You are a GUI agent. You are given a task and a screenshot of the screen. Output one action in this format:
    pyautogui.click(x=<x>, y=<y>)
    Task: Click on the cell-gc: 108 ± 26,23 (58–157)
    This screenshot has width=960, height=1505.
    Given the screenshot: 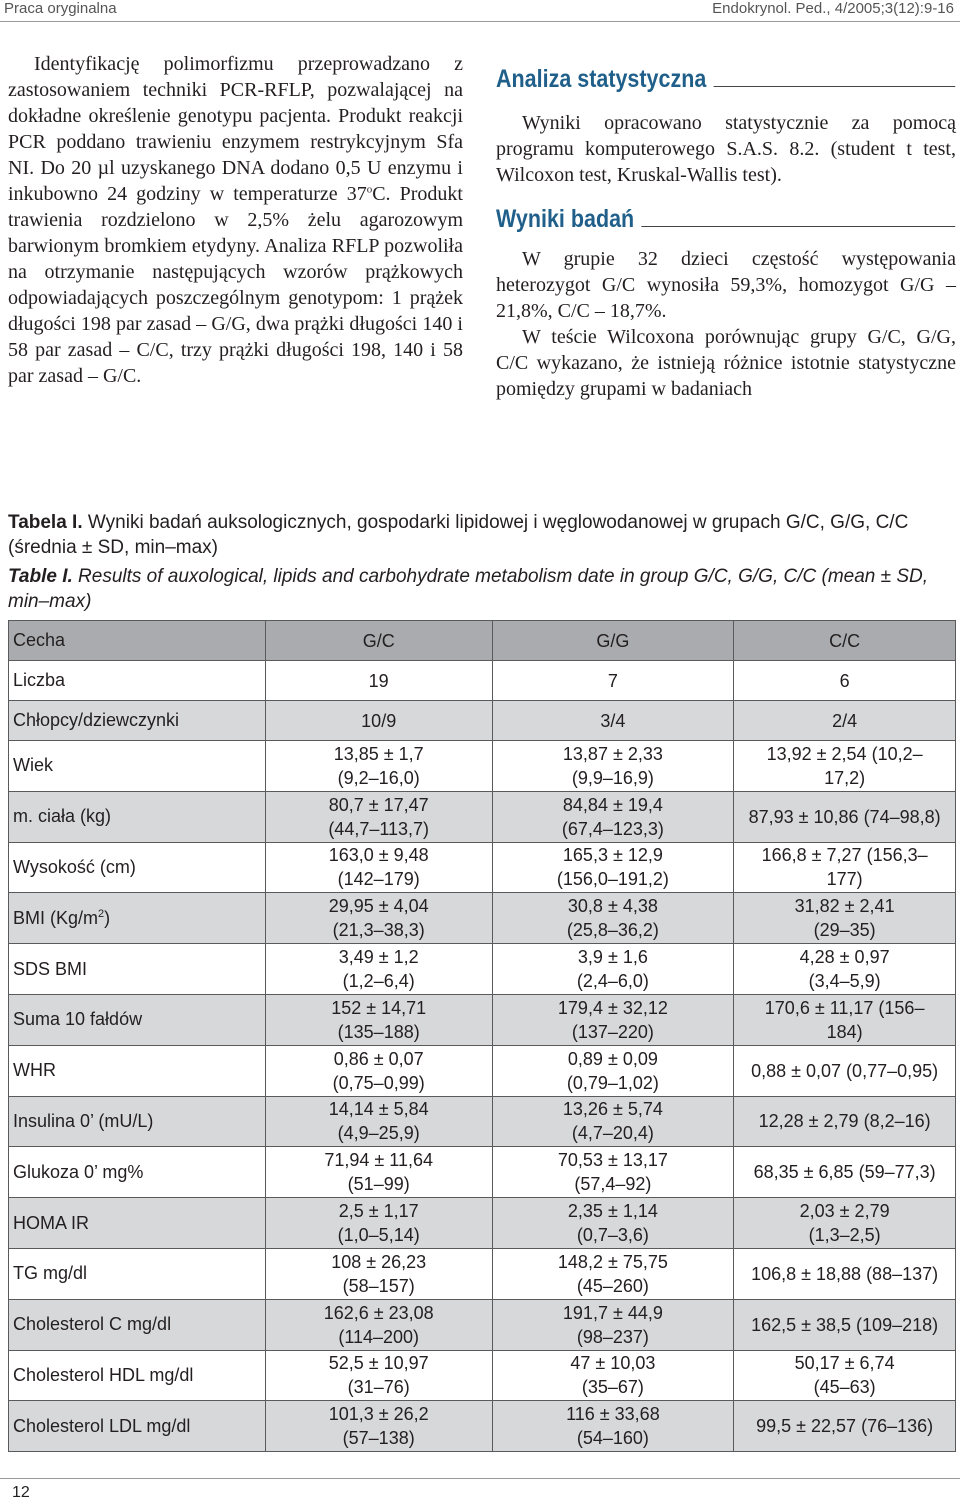 What is the action you would take?
    pyautogui.click(x=378, y=1273)
    